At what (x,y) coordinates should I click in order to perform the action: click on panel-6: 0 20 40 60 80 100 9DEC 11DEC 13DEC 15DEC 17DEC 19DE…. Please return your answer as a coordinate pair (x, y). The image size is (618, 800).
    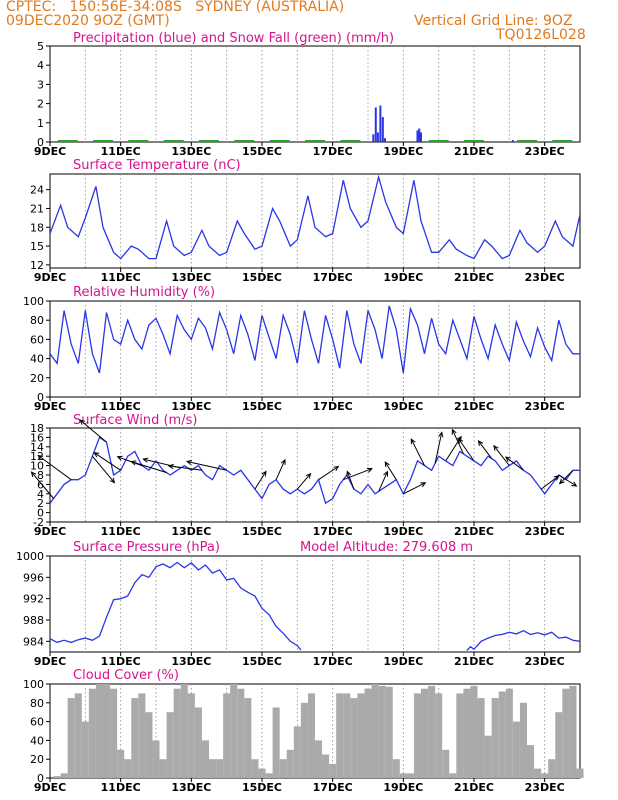
    Looking at the image, I should click on (303, 731).